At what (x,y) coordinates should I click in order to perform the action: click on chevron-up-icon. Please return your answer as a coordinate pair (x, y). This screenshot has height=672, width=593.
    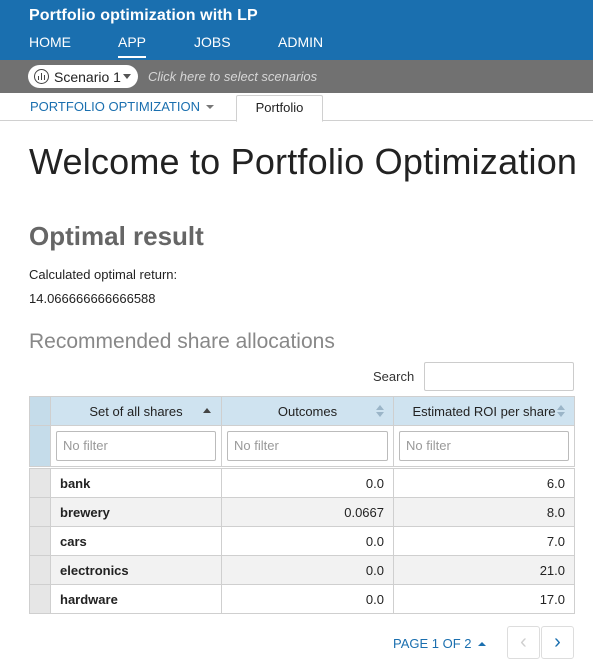
    Looking at the image, I should click on (481, 643).